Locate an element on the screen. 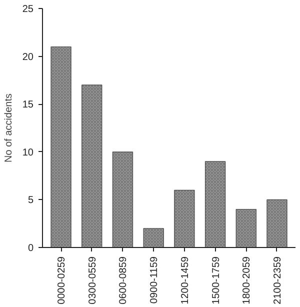 This screenshot has width=300, height=307. y-tick-label: 5 is located at coordinates (31, 200).